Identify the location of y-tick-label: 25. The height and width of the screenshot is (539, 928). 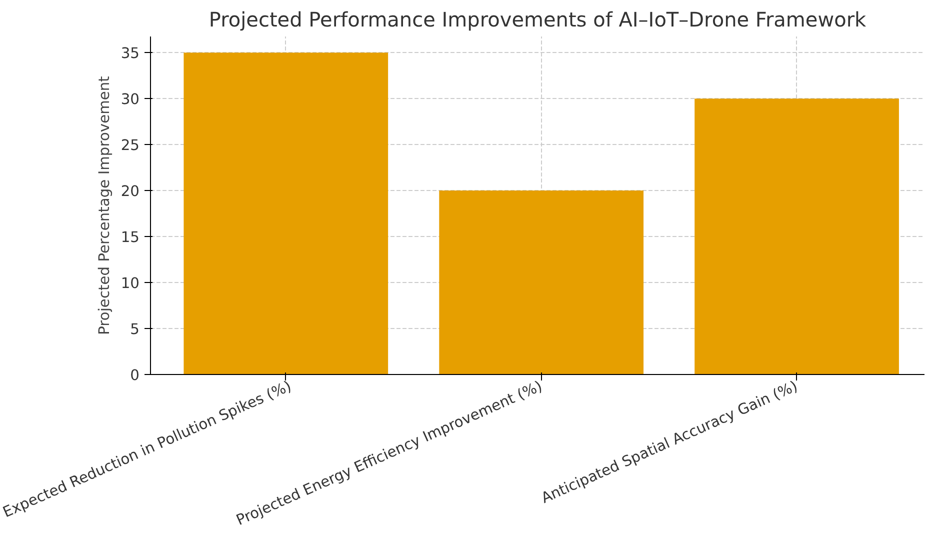
(130, 145).